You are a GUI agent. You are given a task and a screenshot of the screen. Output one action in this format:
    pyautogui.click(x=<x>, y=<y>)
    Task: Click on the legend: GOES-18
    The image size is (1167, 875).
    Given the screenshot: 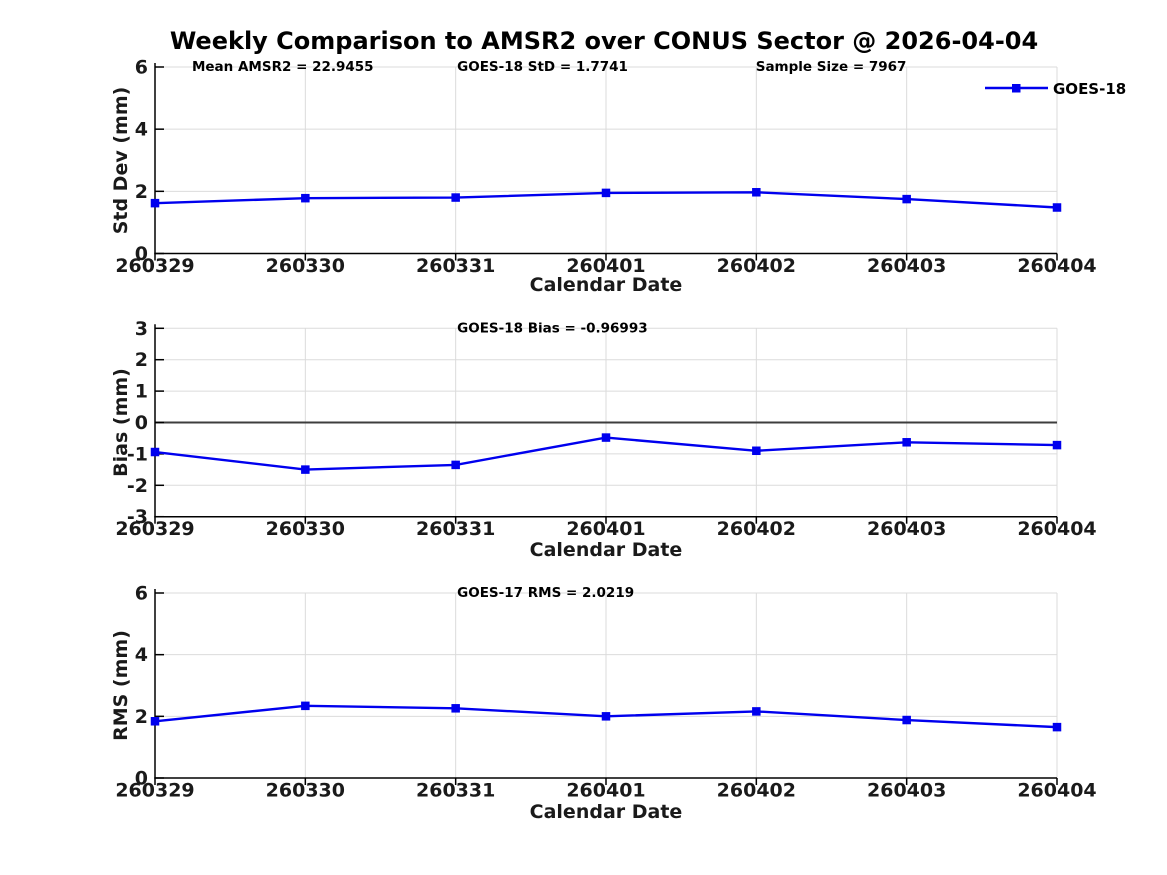 What is the action you would take?
    pyautogui.click(x=1055, y=89)
    